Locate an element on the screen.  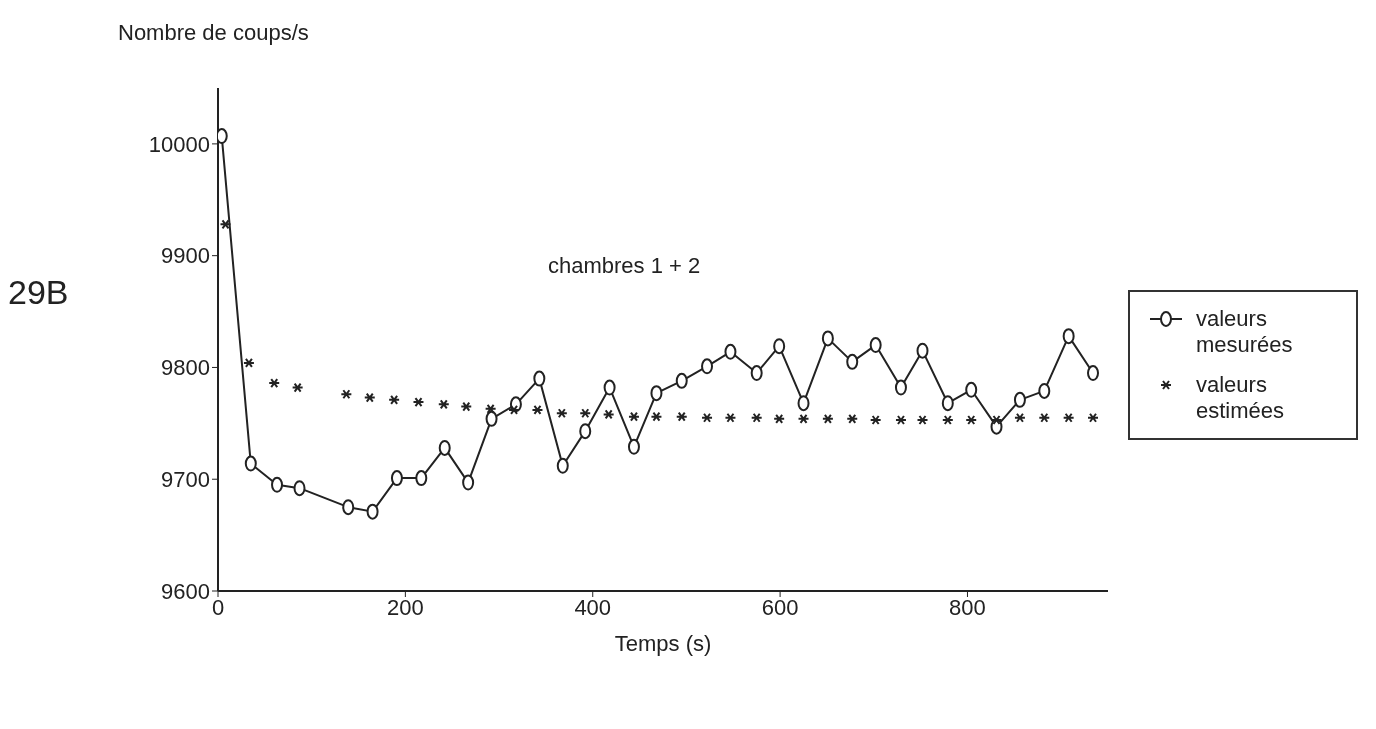
text: 29B is located at coordinates (38, 292).